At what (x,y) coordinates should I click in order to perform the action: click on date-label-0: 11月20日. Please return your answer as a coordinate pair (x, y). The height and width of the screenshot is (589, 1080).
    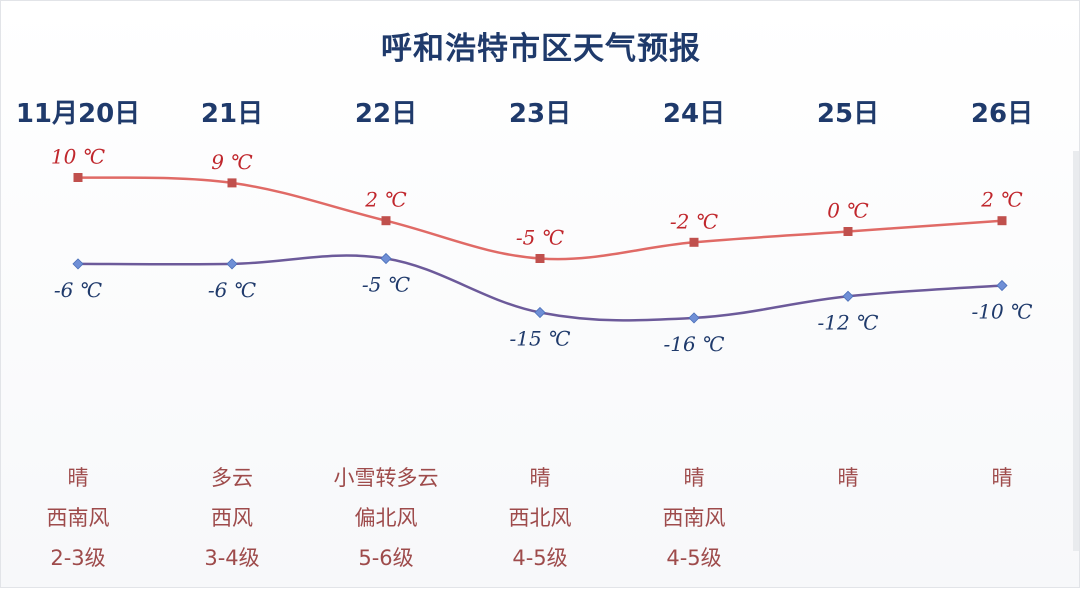
    Looking at the image, I should click on (78, 114).